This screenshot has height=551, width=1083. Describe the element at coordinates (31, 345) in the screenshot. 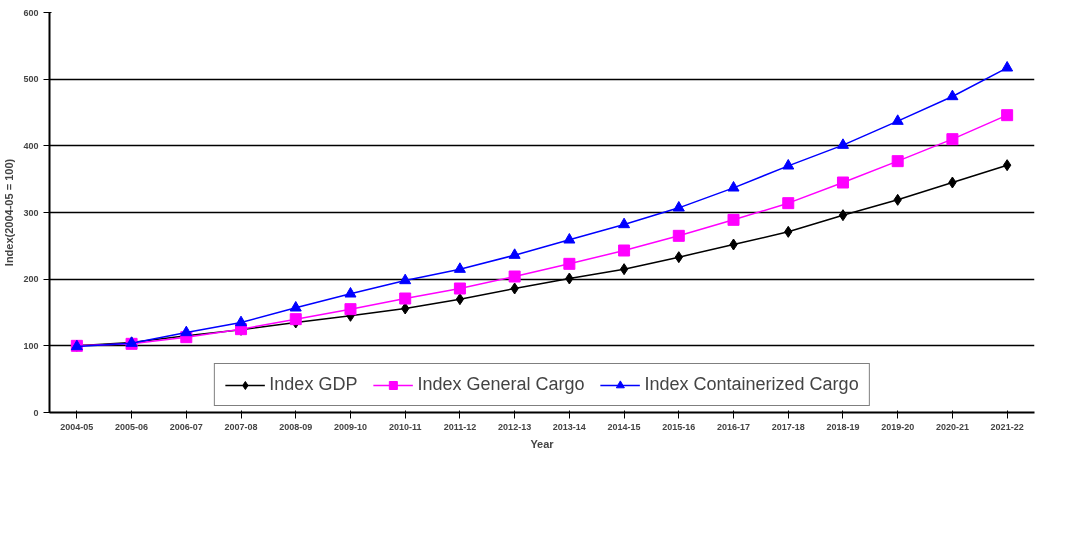

I see `y-tick-label: 100` at that location.